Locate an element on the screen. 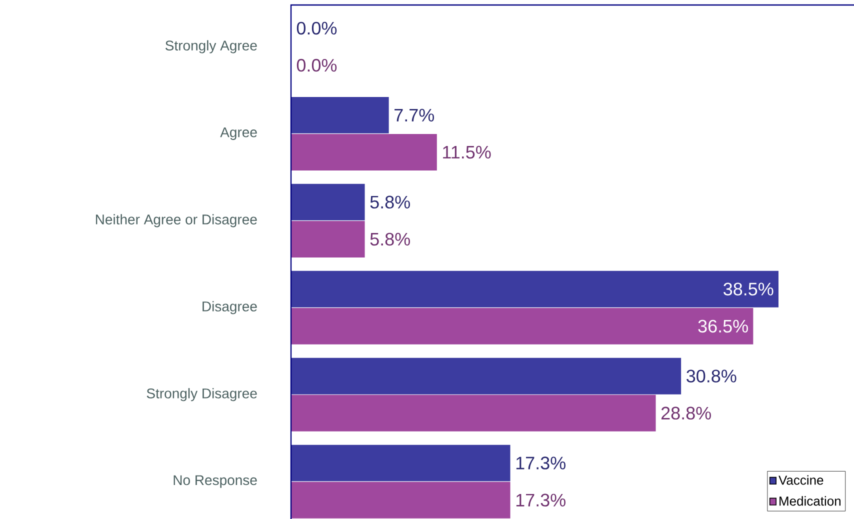 The width and height of the screenshot is (854, 519). y-tick-label: Strongly Agree is located at coordinates (211, 47).